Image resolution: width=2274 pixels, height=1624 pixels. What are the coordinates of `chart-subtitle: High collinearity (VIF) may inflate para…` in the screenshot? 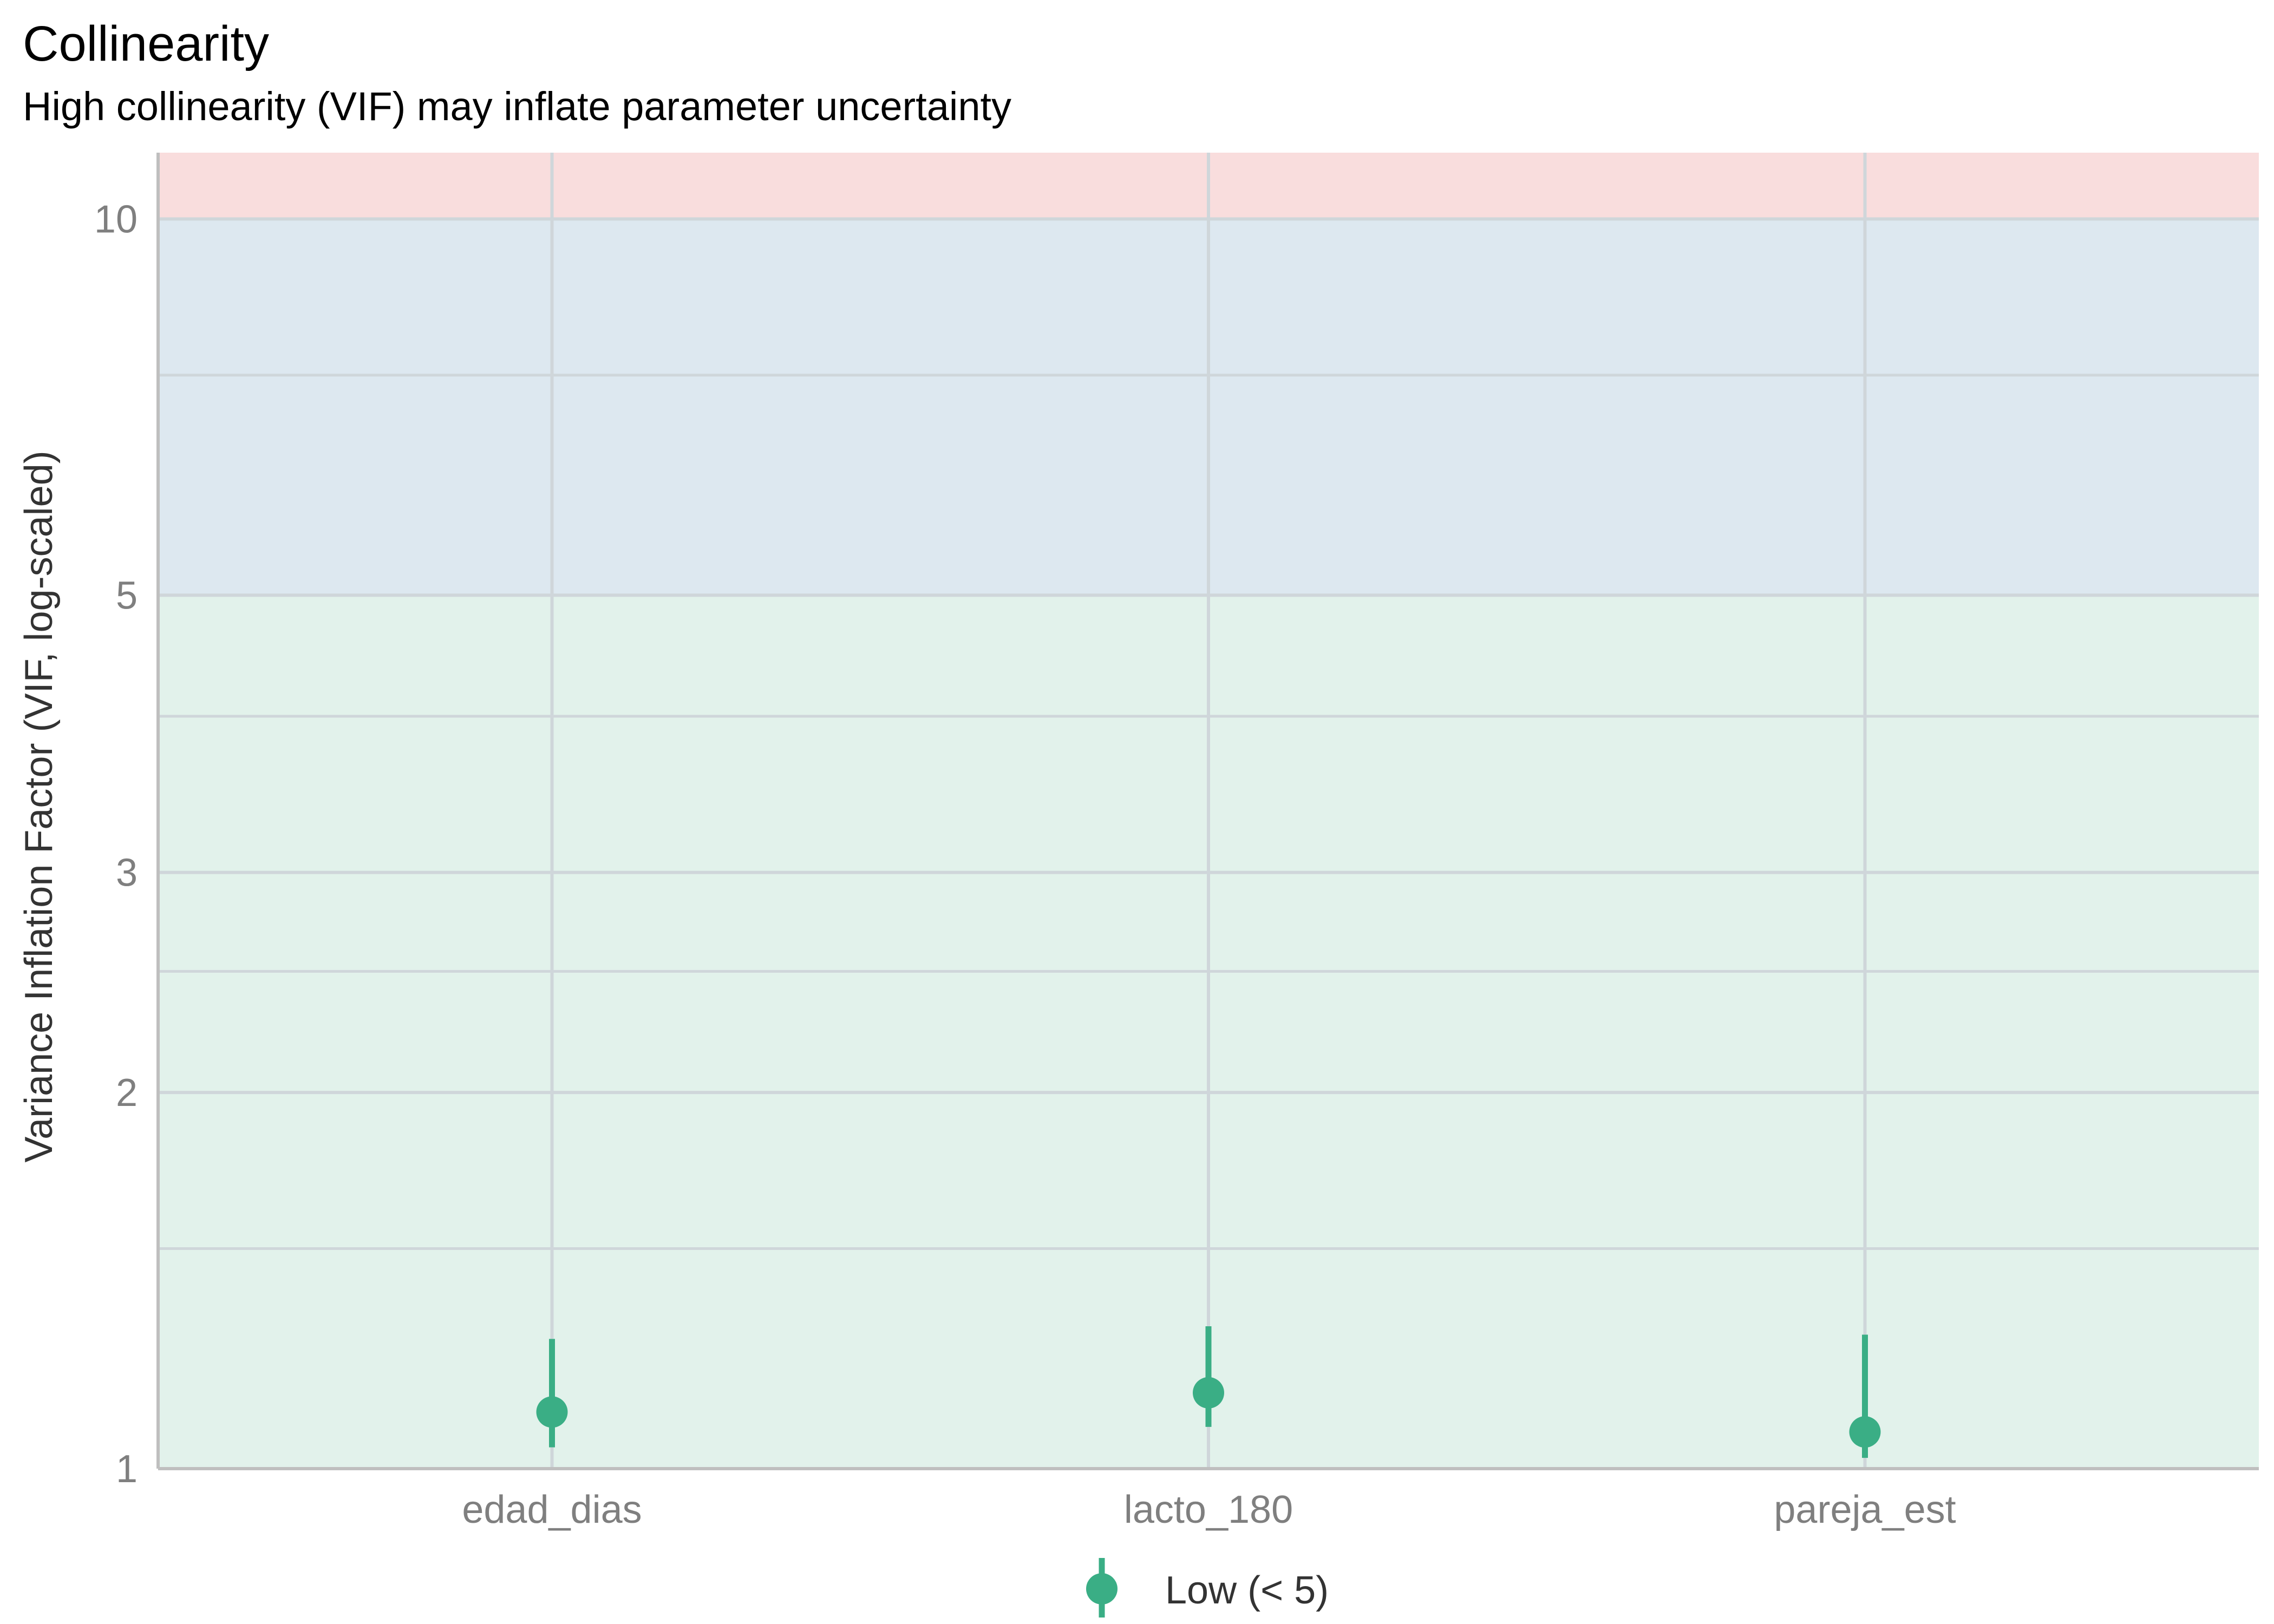 It's located at (517, 106).